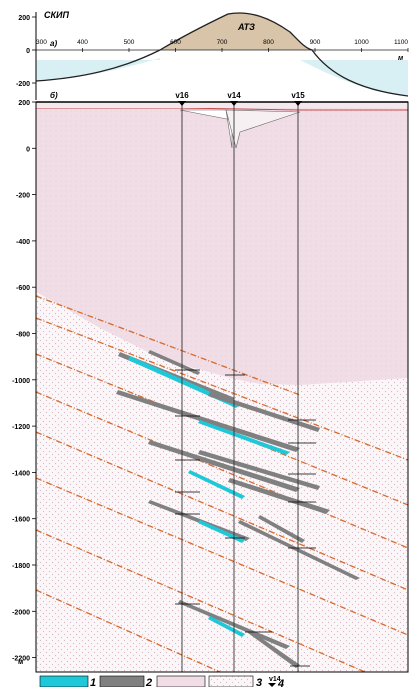 The image size is (416, 687). Describe the element at coordinates (315, 42) in the screenshot. I see `x-tick-label: 900` at that location.